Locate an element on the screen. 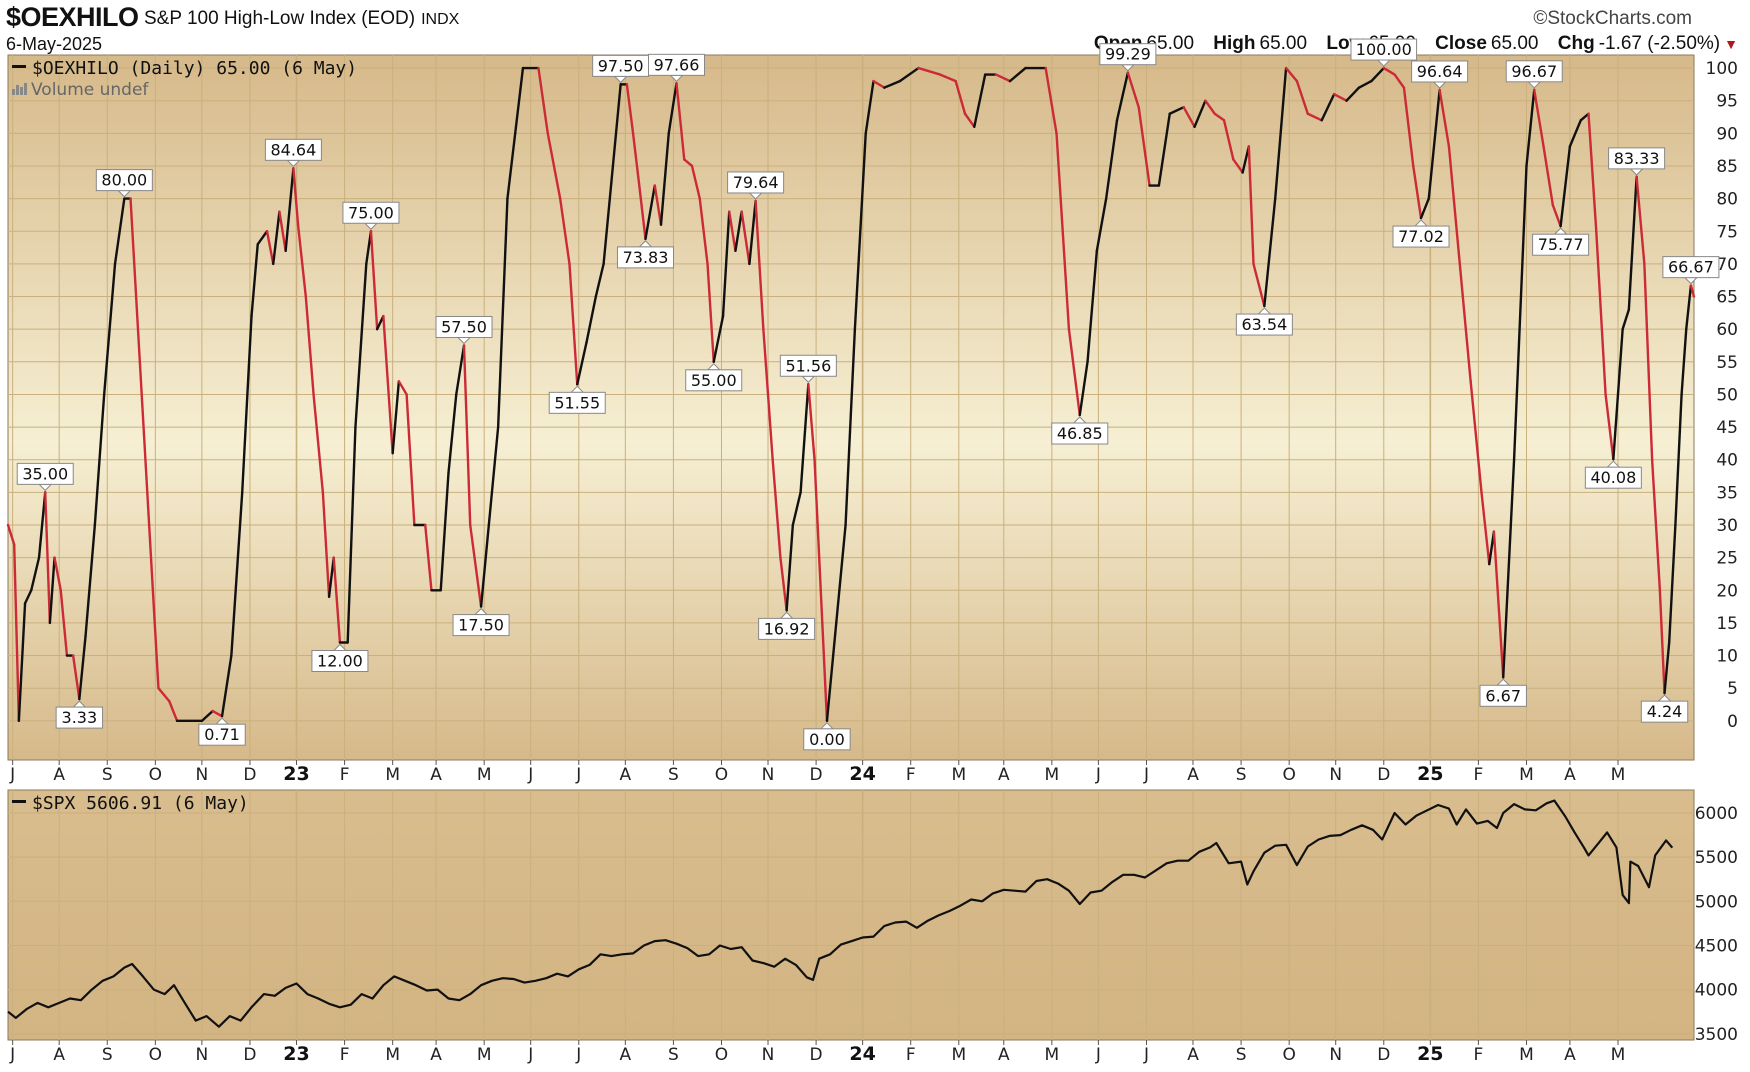 The width and height of the screenshot is (1750, 1072). value-label: 57.50 is located at coordinates (464, 330).